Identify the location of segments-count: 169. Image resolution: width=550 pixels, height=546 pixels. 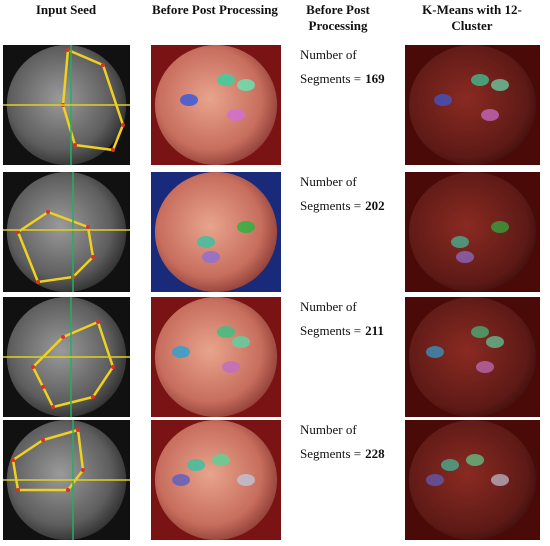
(375, 78).